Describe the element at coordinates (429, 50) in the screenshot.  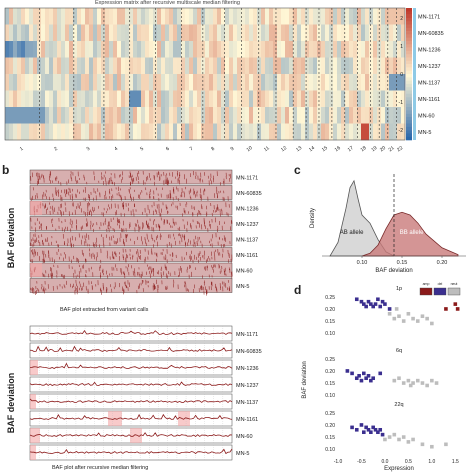
I see `sample-label: MN-1236` at that location.